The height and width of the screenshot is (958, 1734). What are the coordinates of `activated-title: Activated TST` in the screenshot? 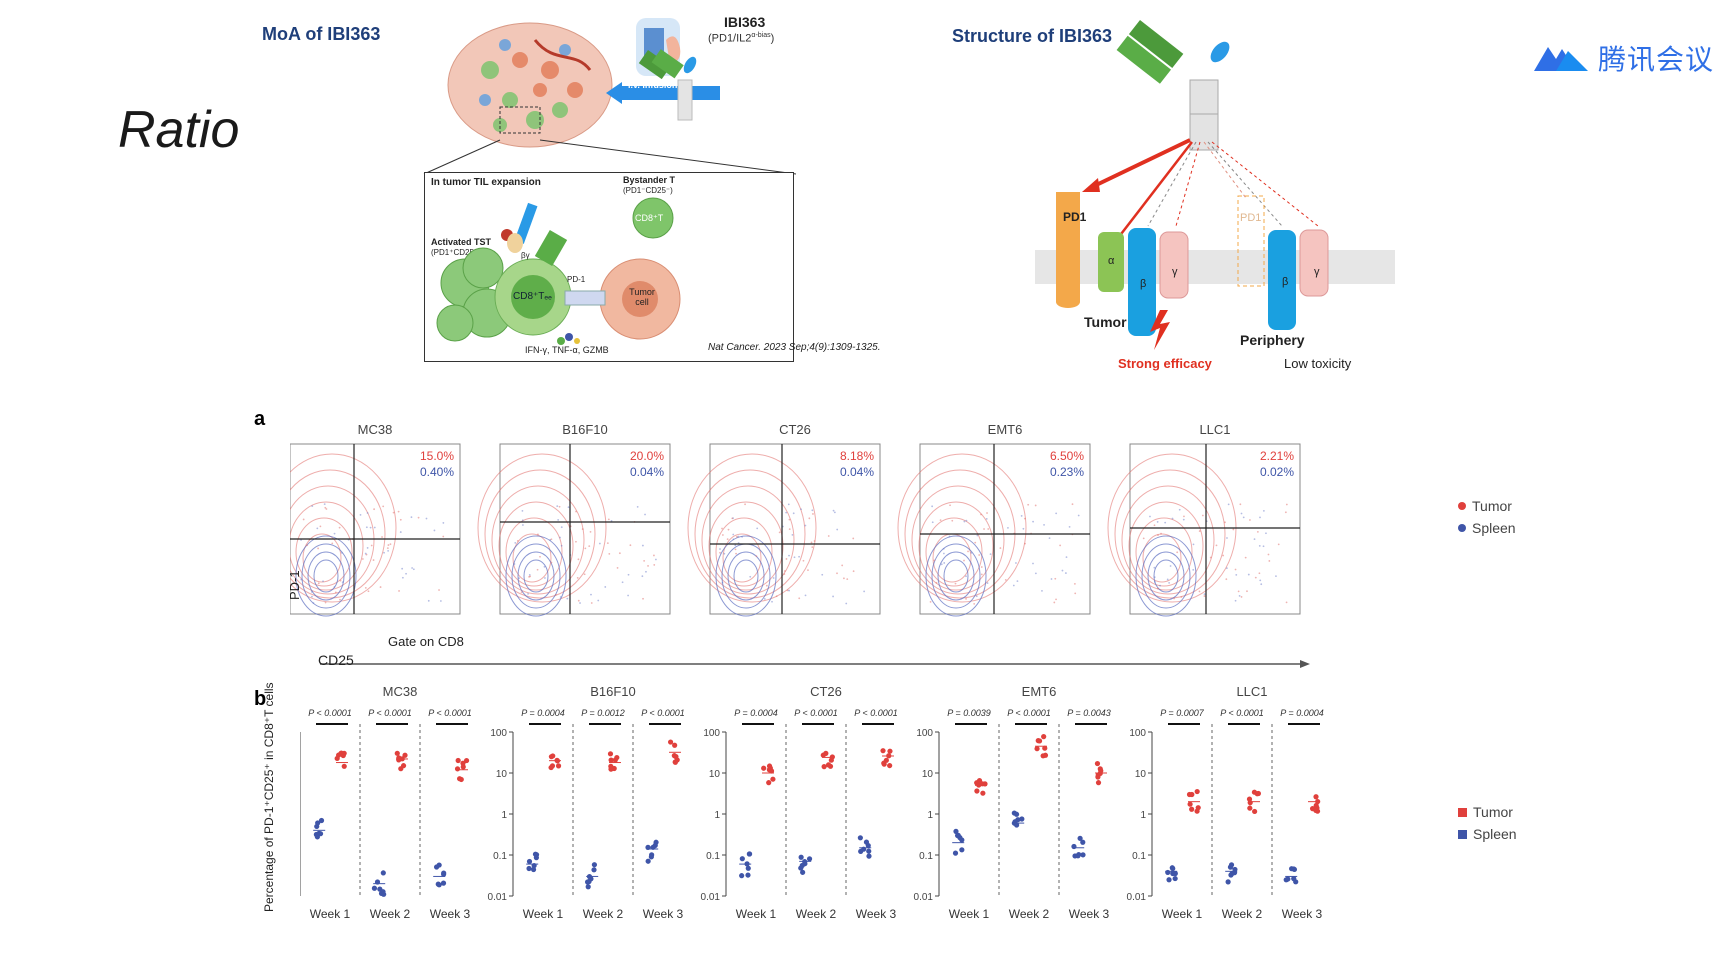 It's located at (461, 242).